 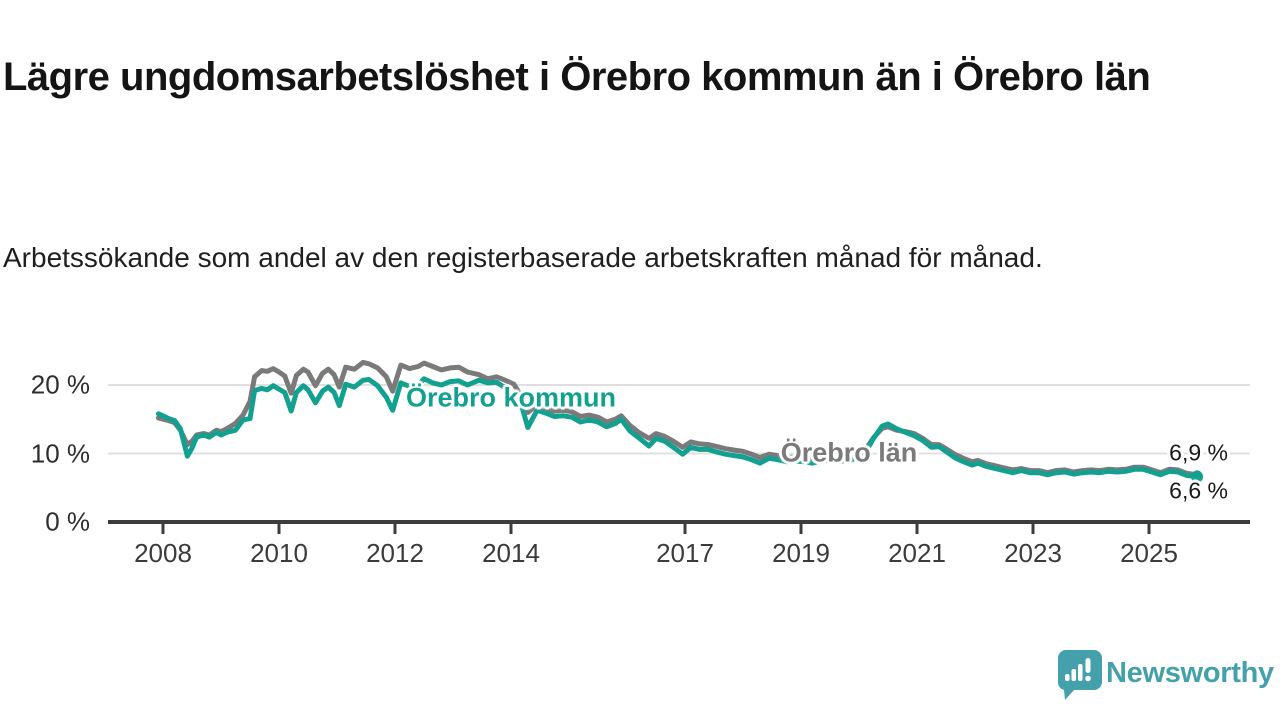 What do you see at coordinates (1198, 490) in the screenshot?
I see `end-value-label-kommun: 6,6 %` at bounding box center [1198, 490].